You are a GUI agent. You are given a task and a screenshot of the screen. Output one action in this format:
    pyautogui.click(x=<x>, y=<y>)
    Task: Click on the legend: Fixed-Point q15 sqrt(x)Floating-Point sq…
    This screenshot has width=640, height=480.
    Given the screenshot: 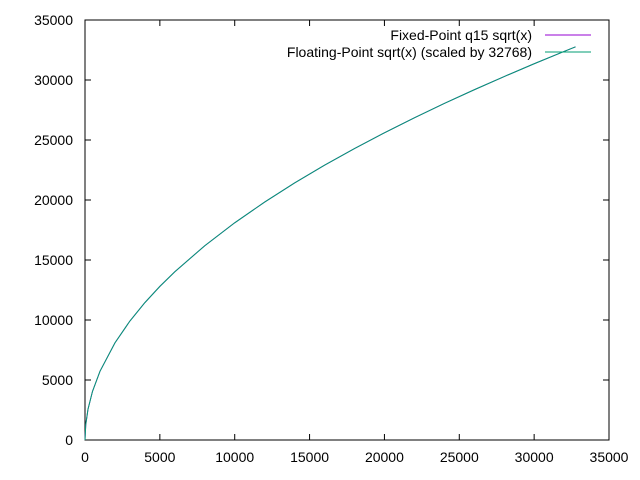 What is the action you would take?
    pyautogui.click(x=439, y=43)
    